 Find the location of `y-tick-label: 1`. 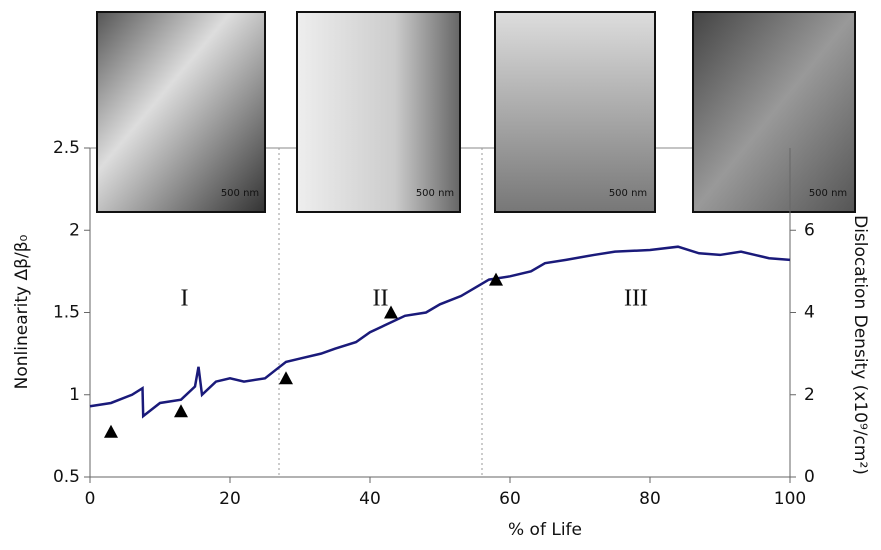

y-tick-label: 1 is located at coordinates (74, 395).